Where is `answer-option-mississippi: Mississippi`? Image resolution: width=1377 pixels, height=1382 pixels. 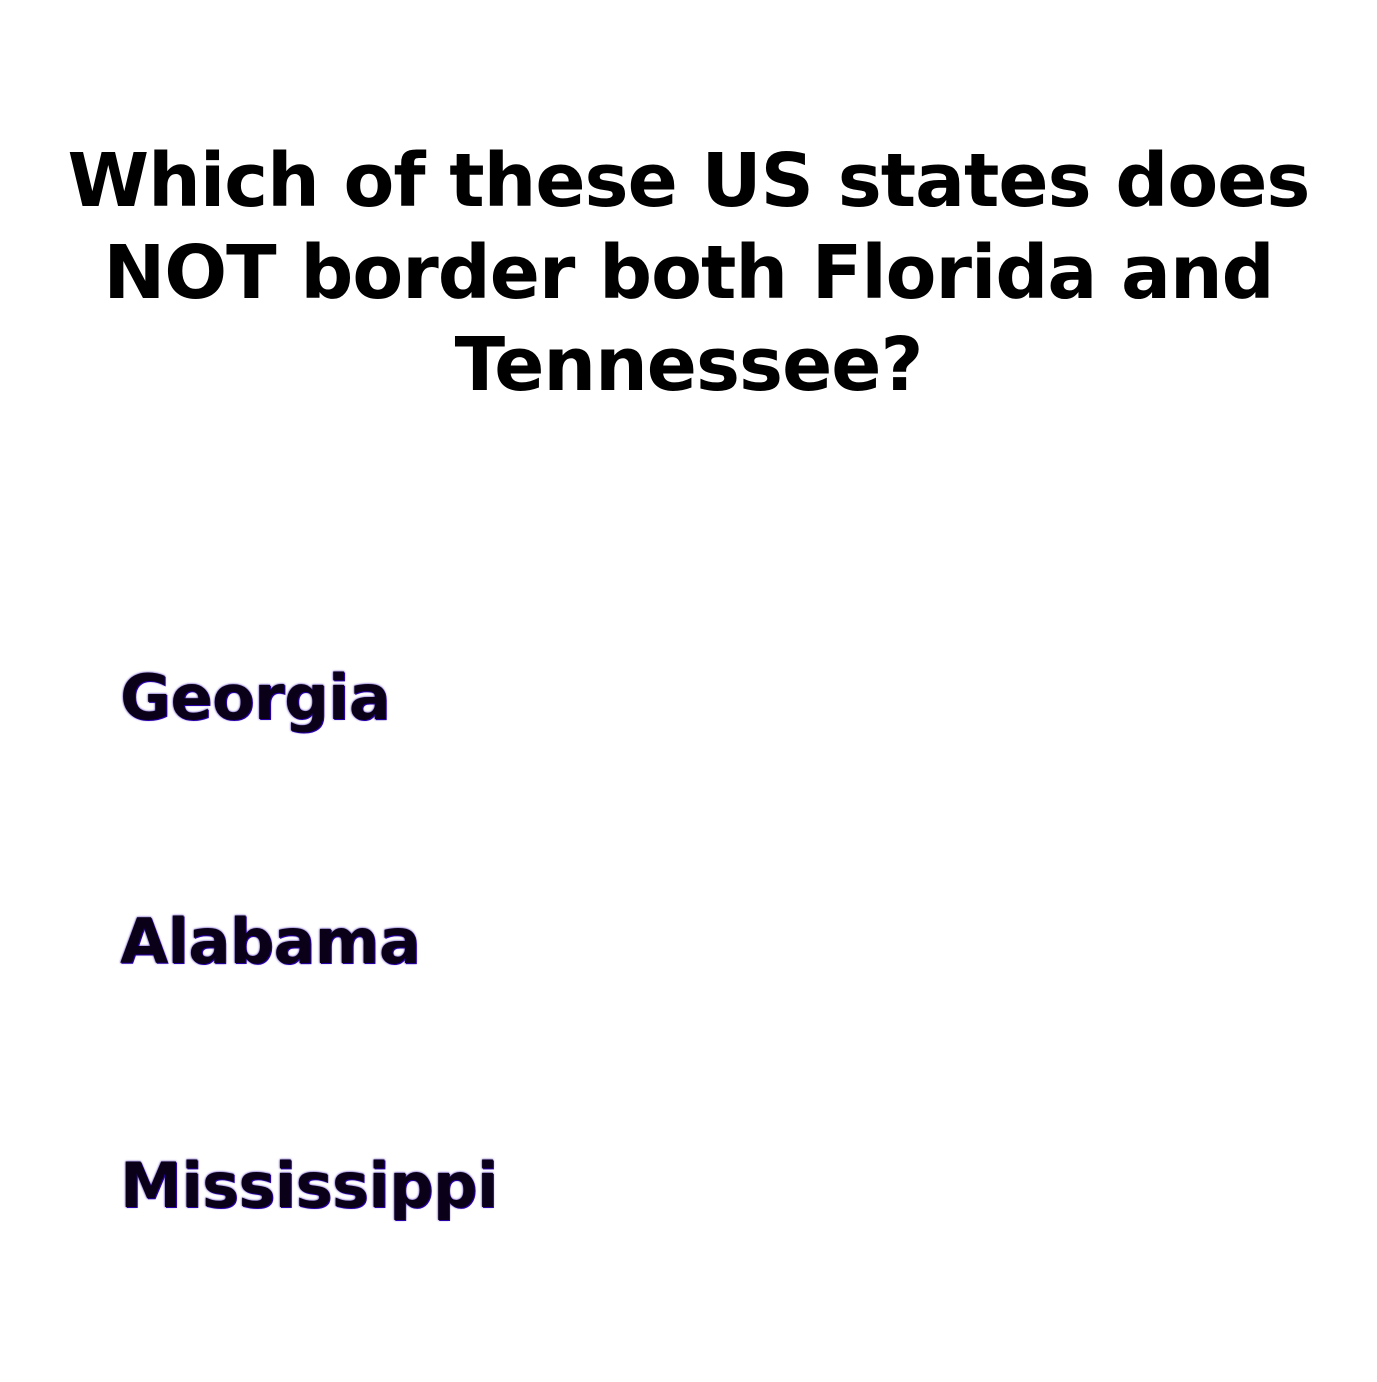
answer-option-mississippi: Mississippi is located at coordinates (570, 1260).